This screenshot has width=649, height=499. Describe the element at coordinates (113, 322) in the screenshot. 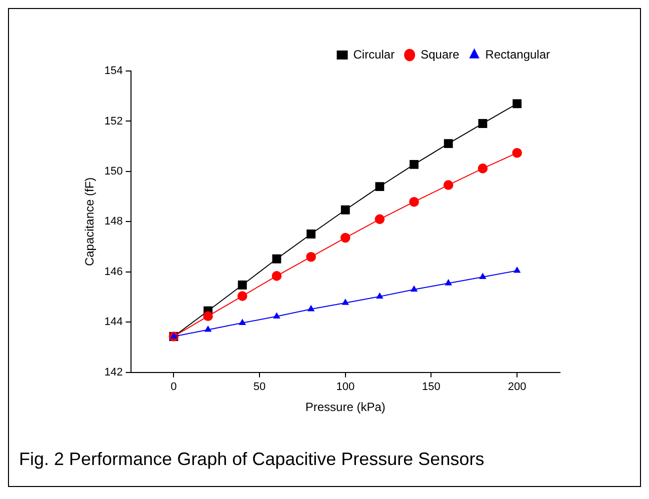

I see `y-tick-label: 144` at that location.